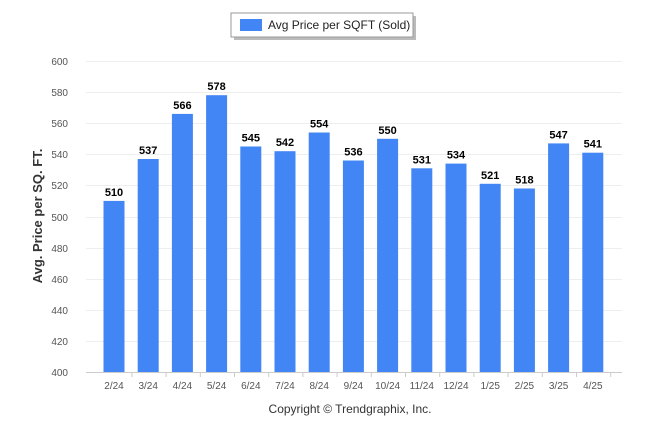 This screenshot has width=646, height=434. Describe the element at coordinates (339, 25) in the screenshot. I see `legend-label: Avg Price per SQFT (Sold)` at that location.